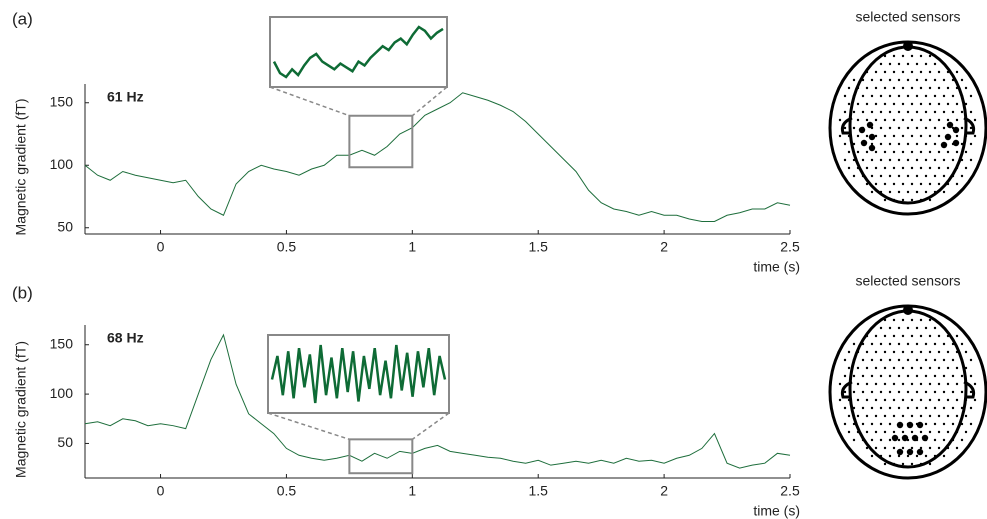 Image resolution: width=987 pixels, height=519 pixels. I want to click on y-axis-label: Magnetic gradient (fT), so click(21, 167).